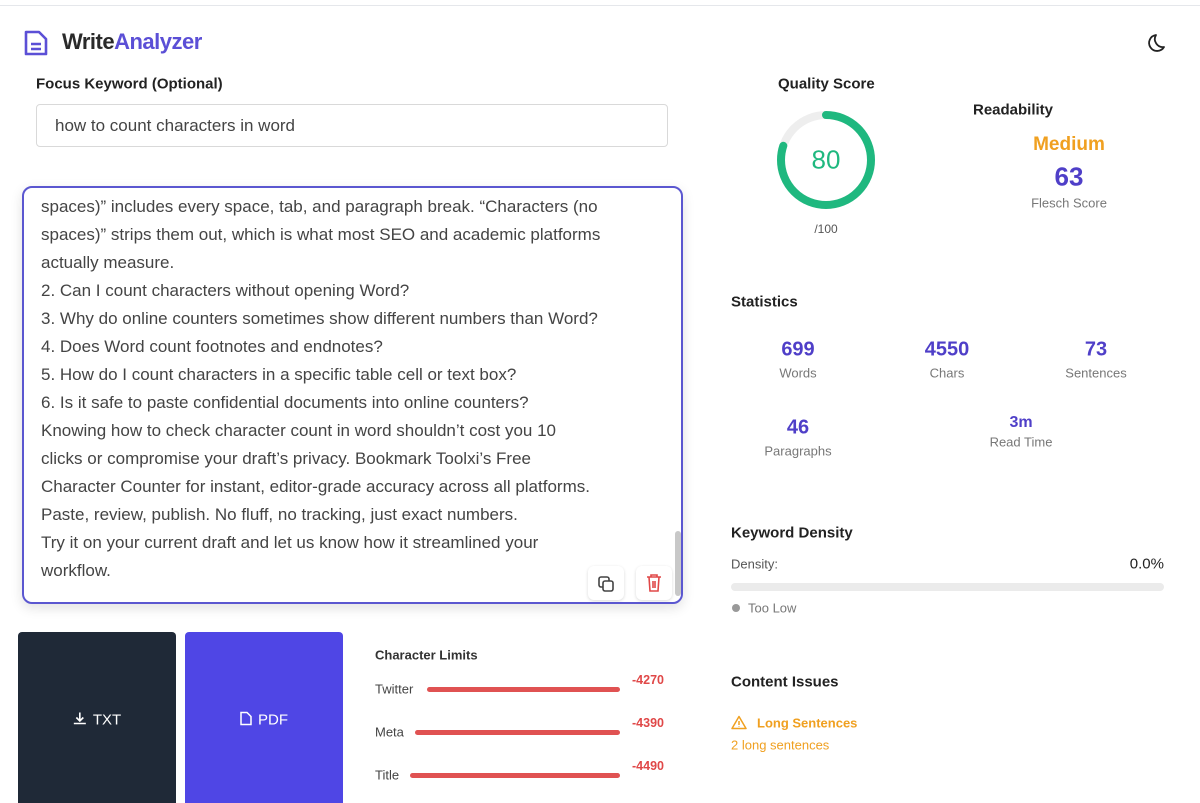 This screenshot has width=1200, height=803. I want to click on brand: WriteAnalyzer, so click(132, 42).